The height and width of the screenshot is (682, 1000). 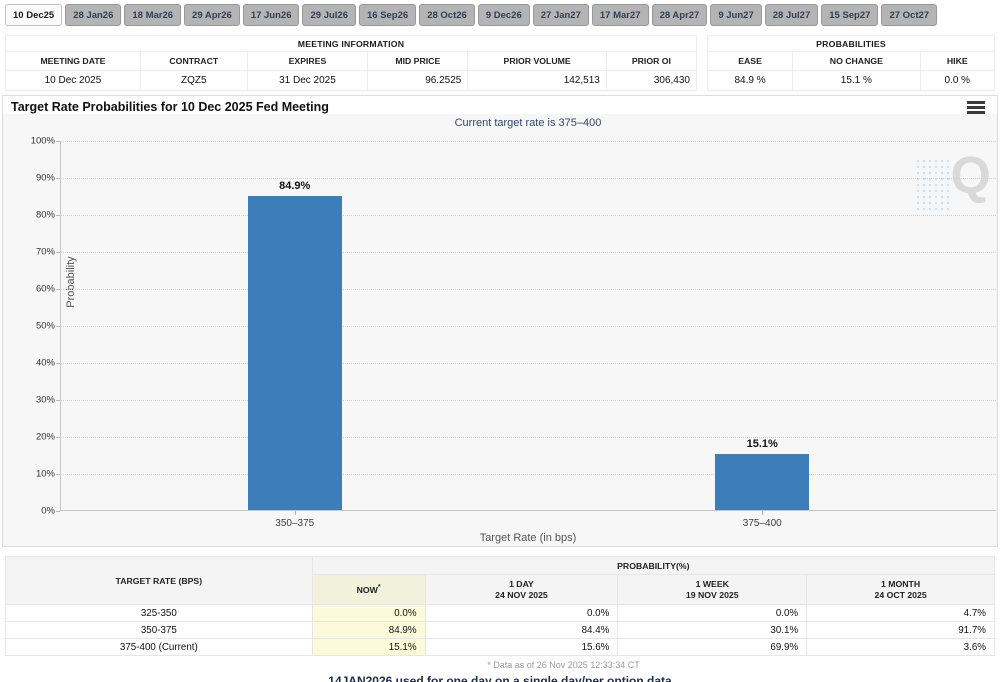 I want to click on tab-28-jul27: 28 Jul27, so click(x=791, y=15).